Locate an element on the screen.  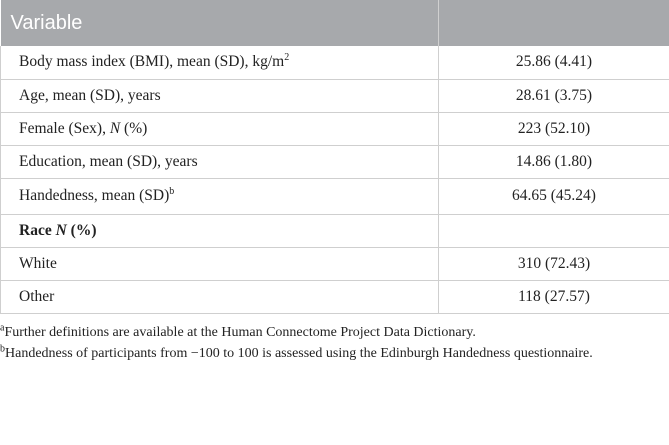
label-cell: Race N (%) is located at coordinates (219, 231).